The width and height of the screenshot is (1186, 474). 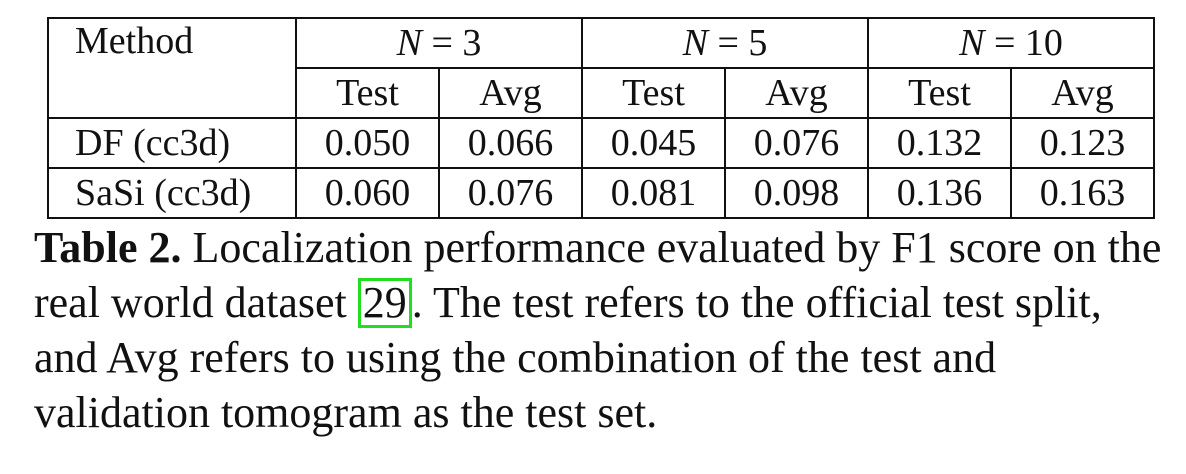 What do you see at coordinates (796, 193) in the screenshot?
I see `table-cell: 0.098` at bounding box center [796, 193].